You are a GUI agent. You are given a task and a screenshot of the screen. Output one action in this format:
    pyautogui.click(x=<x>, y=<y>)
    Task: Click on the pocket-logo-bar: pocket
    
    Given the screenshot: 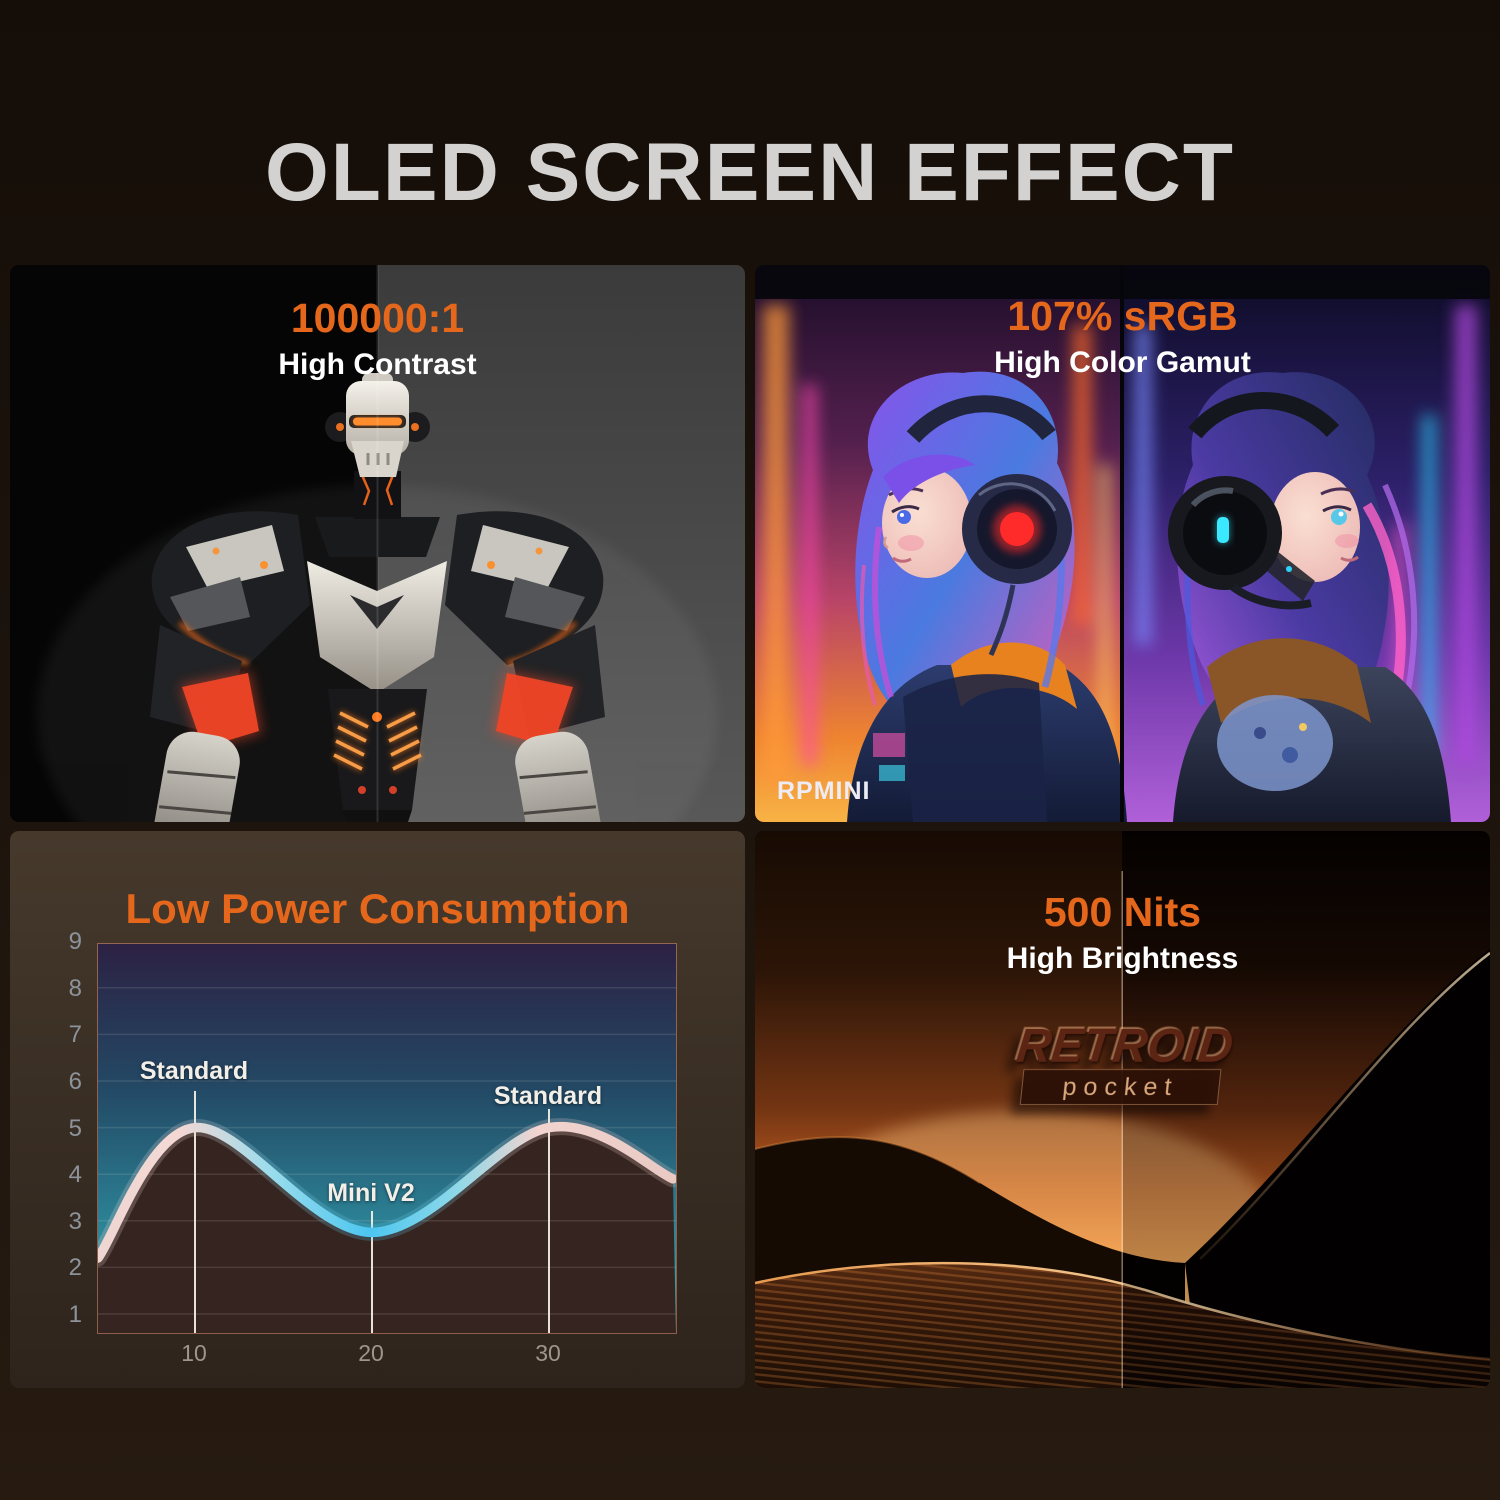 What is the action you would take?
    pyautogui.click(x=1120, y=1087)
    